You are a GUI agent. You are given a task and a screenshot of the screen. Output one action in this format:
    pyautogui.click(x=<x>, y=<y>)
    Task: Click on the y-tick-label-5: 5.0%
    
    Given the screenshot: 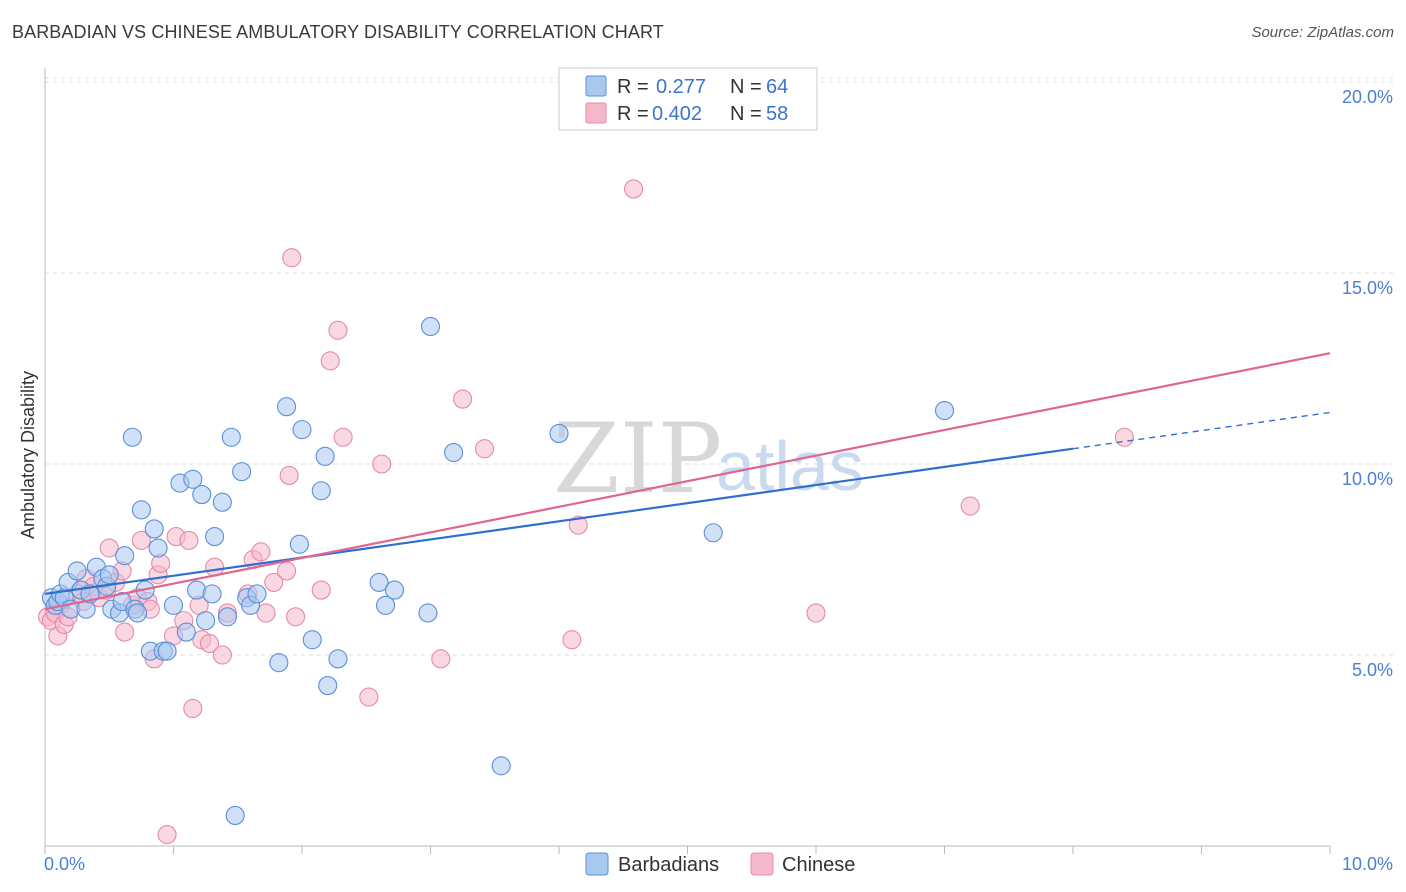 What is the action you would take?
    pyautogui.click(x=1372, y=670)
    